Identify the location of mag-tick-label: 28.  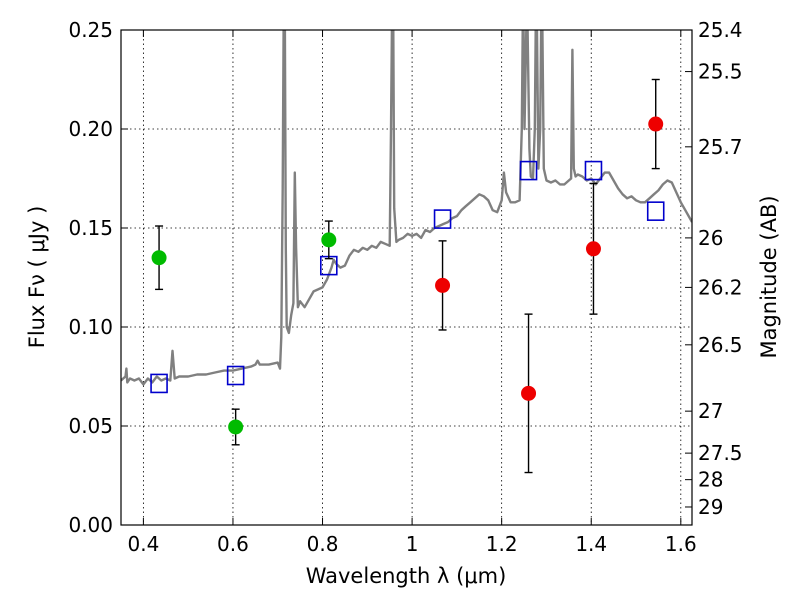
(710, 480).